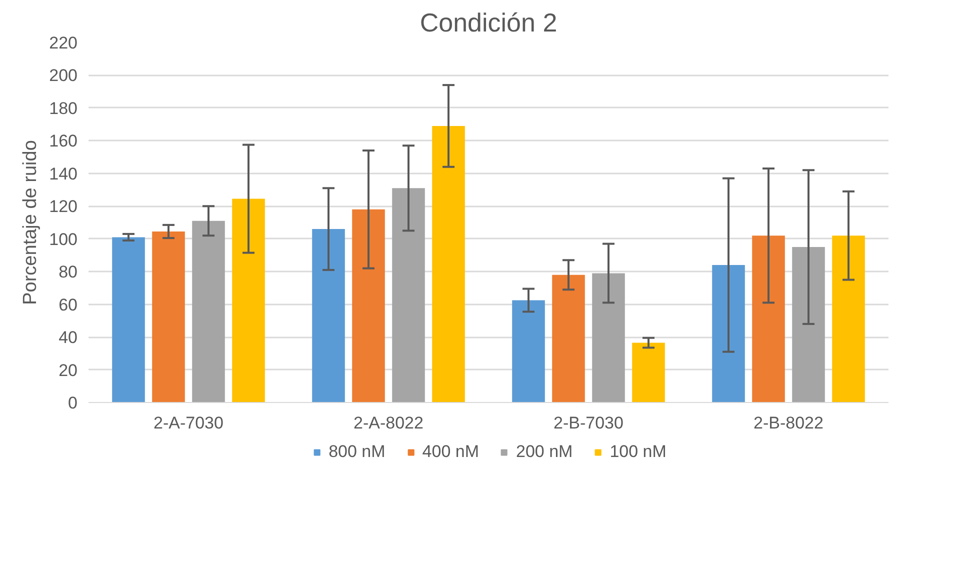  I want to click on y-tick-label: 20, so click(68, 370).